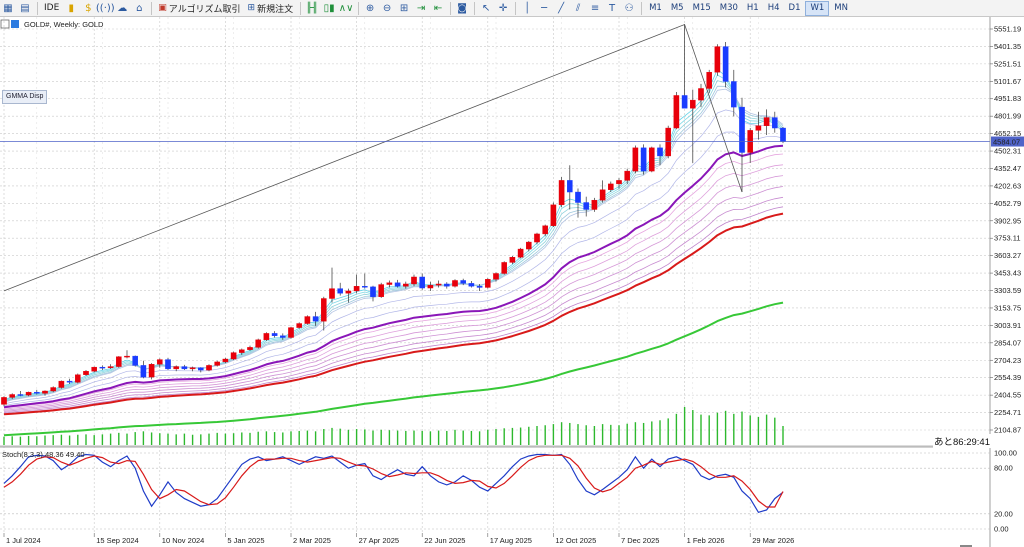 The image size is (1024, 547). Describe the element at coordinates (595, 8) in the screenshot. I see `fibonacci-icon: ≡` at that location.